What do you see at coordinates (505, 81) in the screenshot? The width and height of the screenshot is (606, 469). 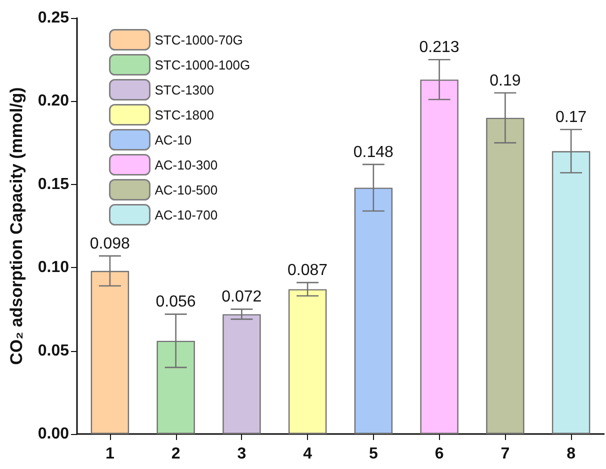 I see `data-label: 0.19` at bounding box center [505, 81].